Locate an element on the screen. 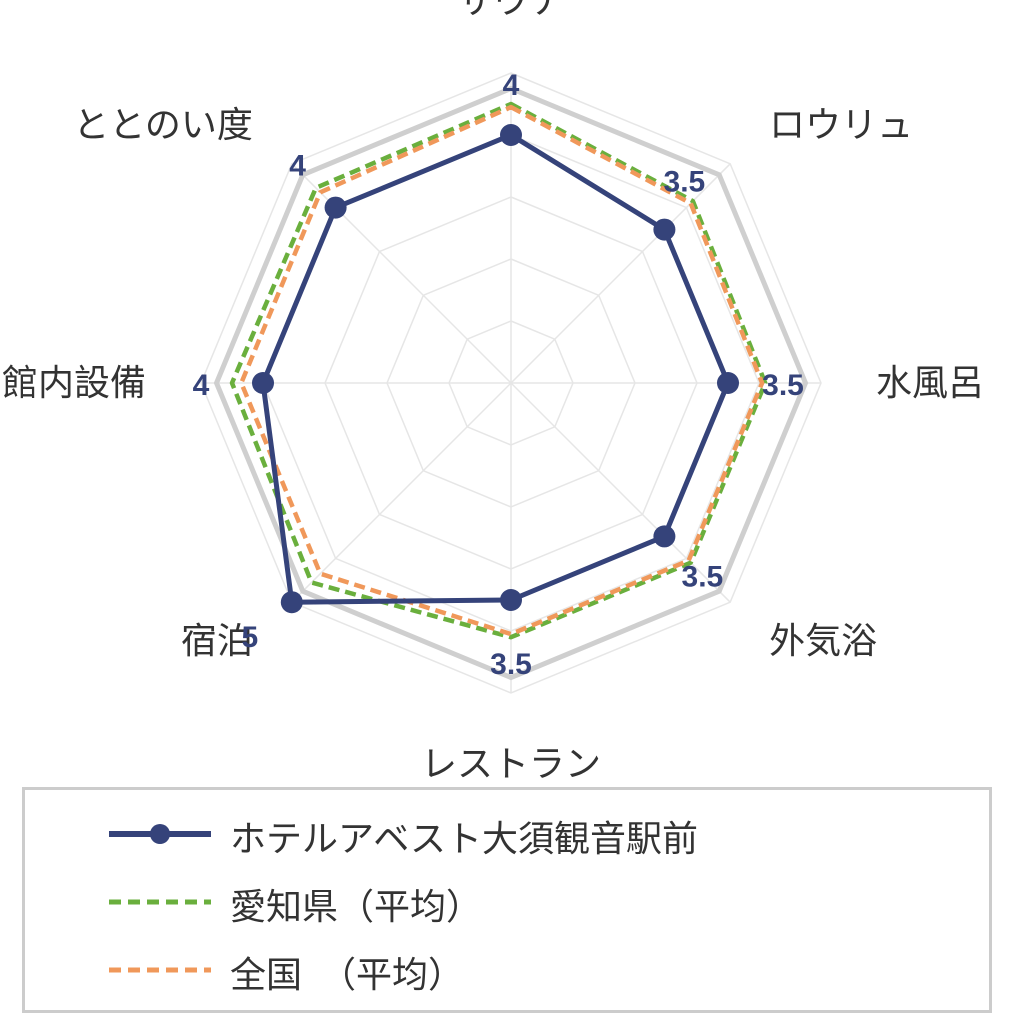  legend-item-hotel: ホテルアベスト大須観音駅前 is located at coordinates (507, 834).